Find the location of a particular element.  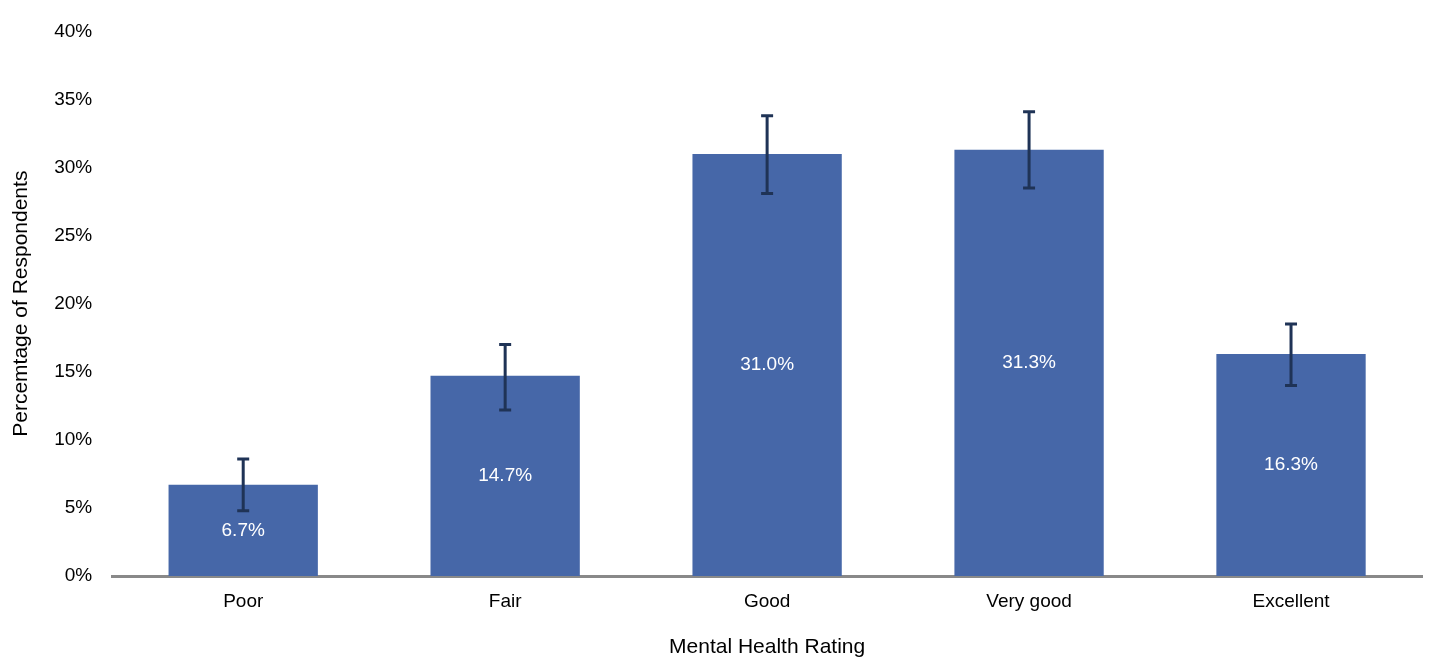

y-tick-label: 40% is located at coordinates (73, 30).